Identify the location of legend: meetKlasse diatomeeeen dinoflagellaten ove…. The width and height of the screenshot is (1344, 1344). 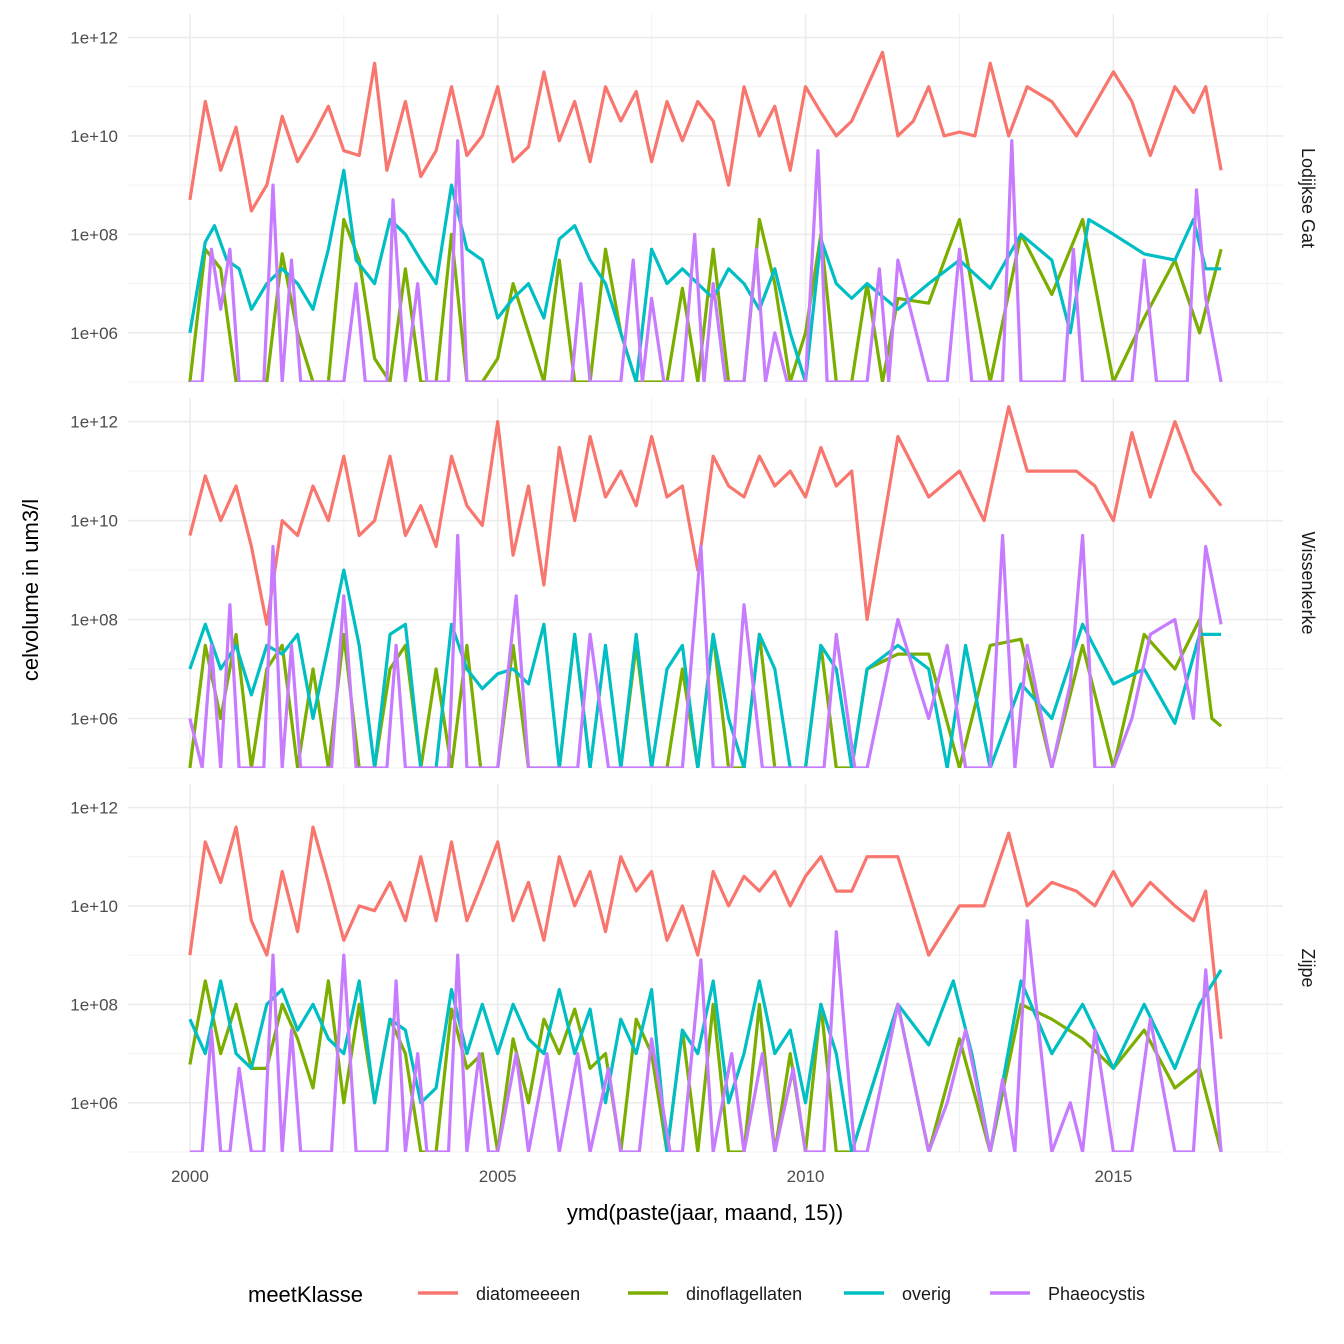
(696, 1294).